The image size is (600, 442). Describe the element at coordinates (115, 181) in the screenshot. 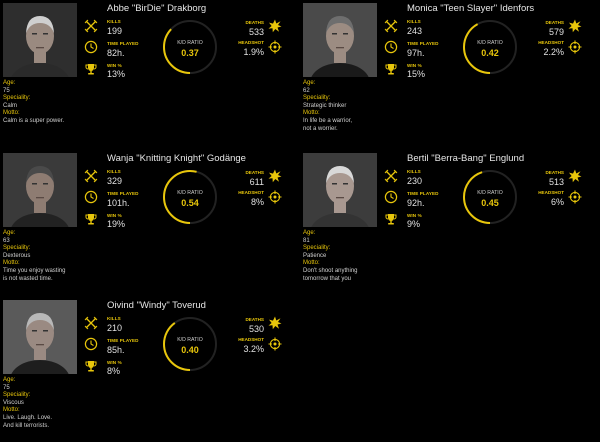

I see `kills-value: 329` at that location.